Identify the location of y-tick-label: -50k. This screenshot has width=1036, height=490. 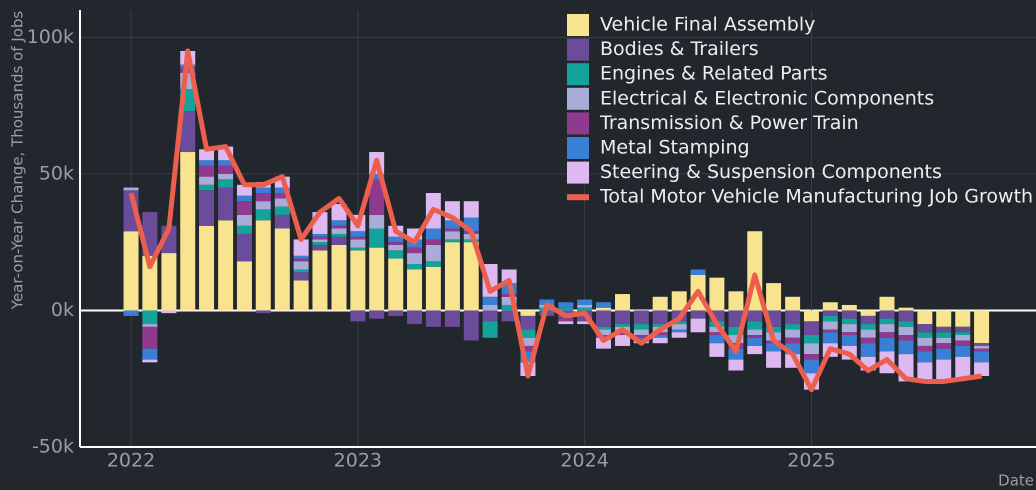
(53, 447).